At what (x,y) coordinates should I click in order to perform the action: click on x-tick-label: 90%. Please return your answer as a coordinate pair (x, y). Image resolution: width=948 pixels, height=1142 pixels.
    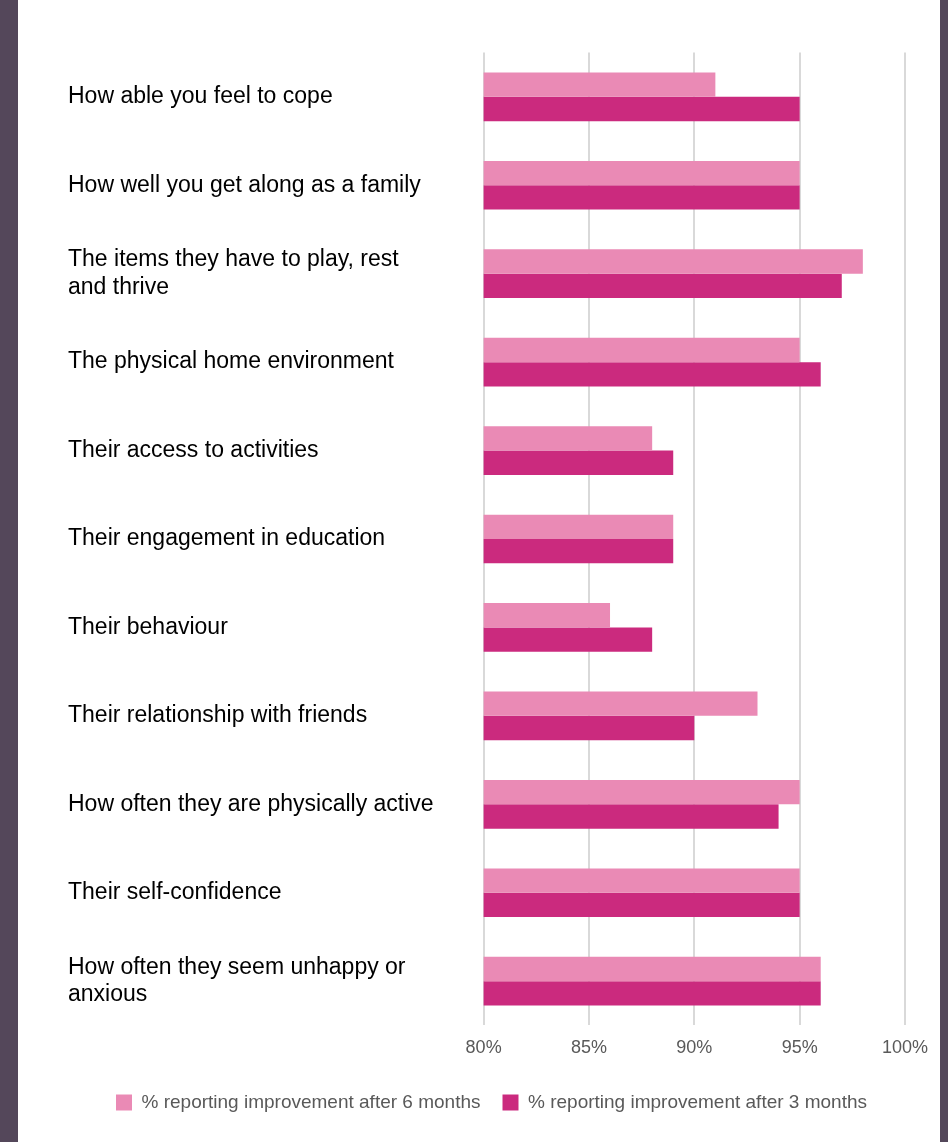
    Looking at the image, I should click on (694, 1047).